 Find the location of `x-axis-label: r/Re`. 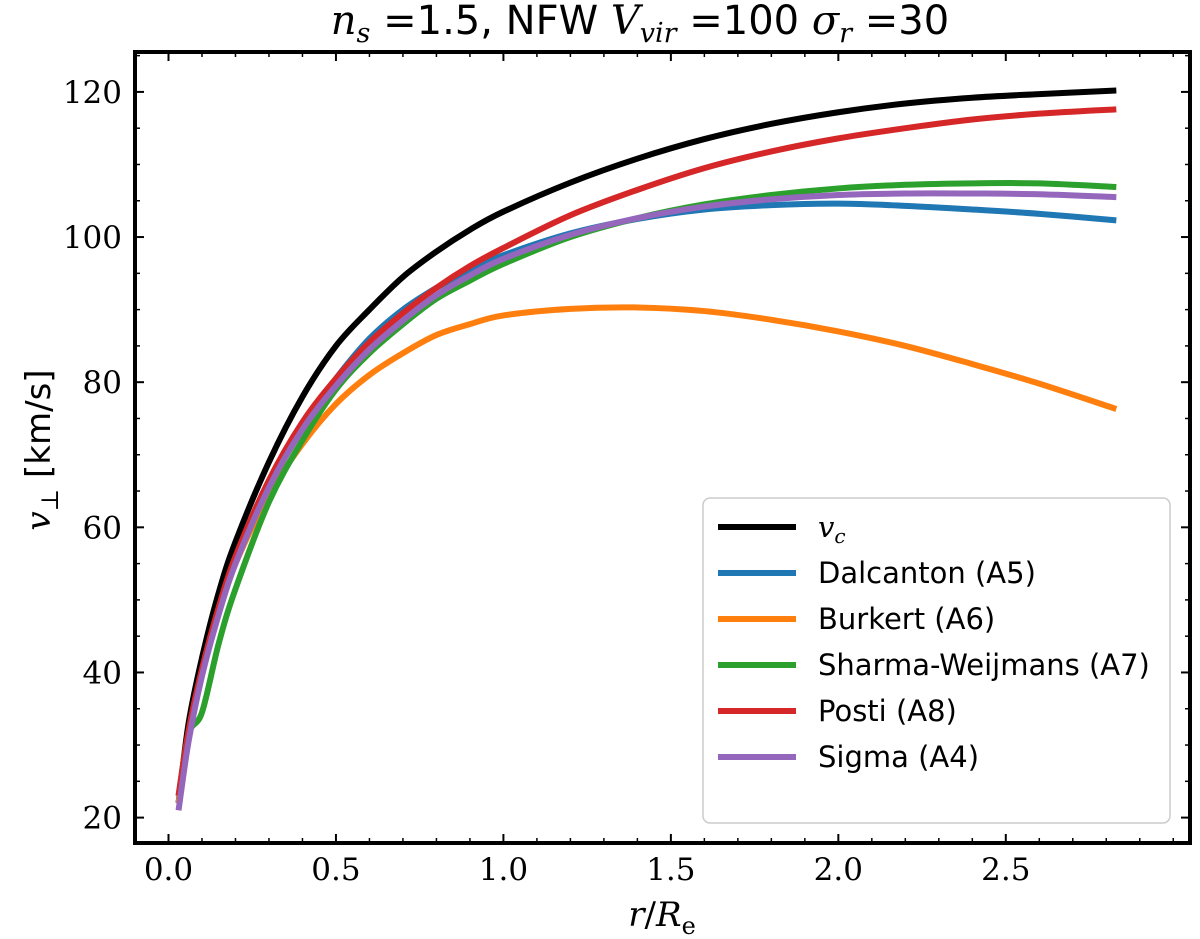

x-axis-label: r/Re is located at coordinates (662, 917).